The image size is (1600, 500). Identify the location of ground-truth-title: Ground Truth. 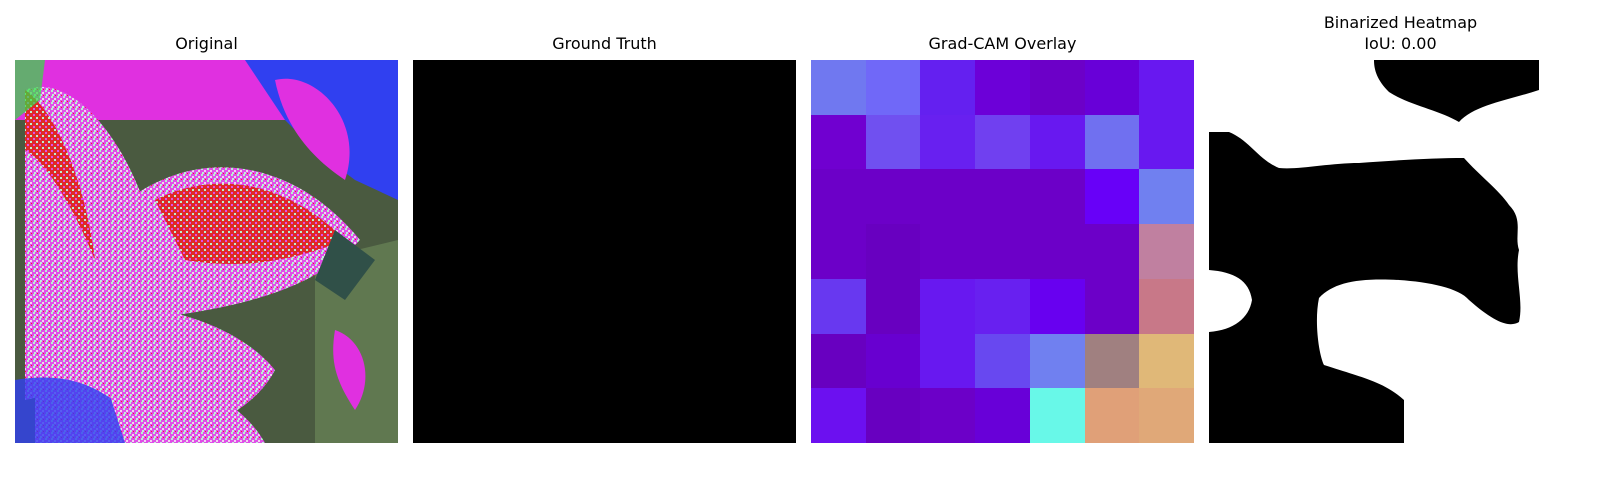
(604, 43).